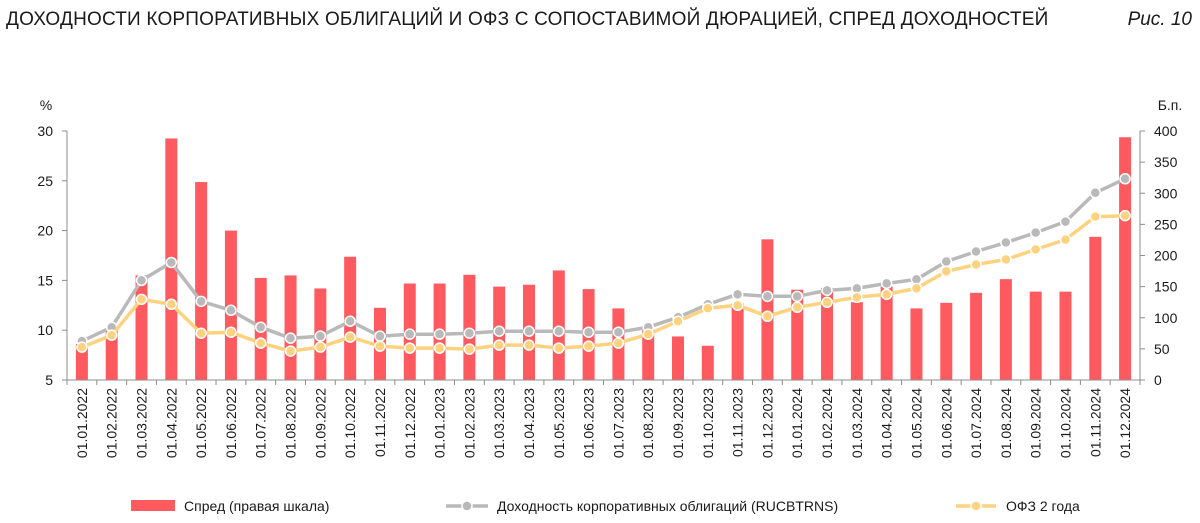 This screenshot has width=1200, height=523. Describe the element at coordinates (45, 280) in the screenshot. I see `left-tick-label: 15` at that location.